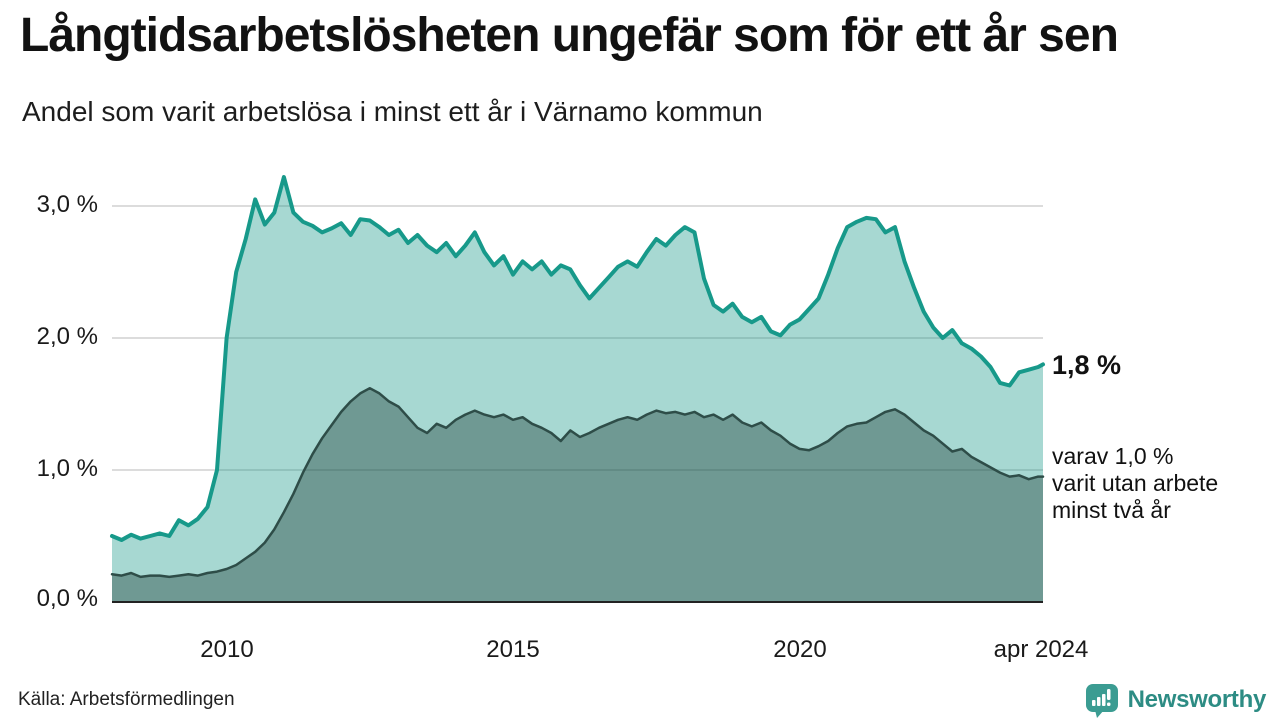  I want to click on newsworthy-logo: Newsworthy, so click(1174, 700).